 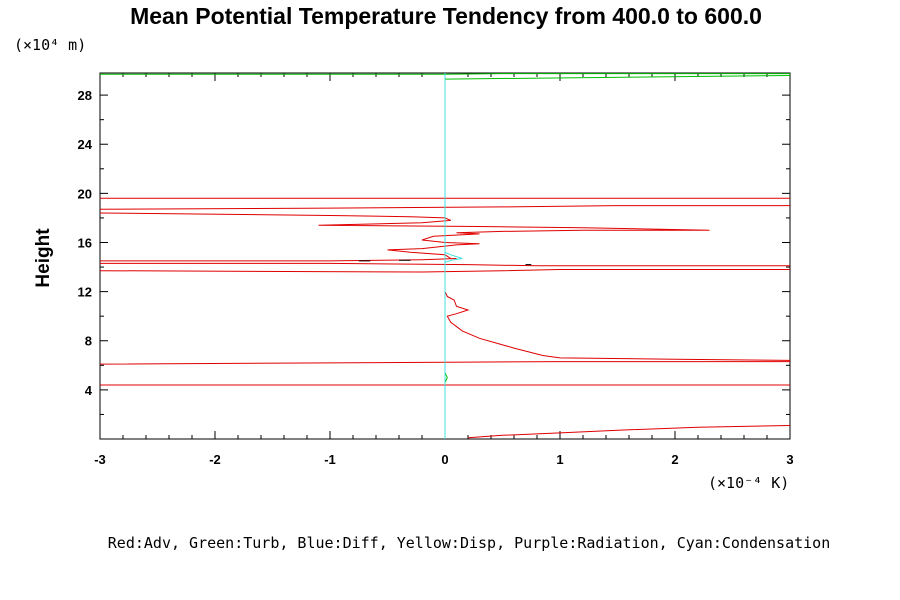 What do you see at coordinates (674, 459) in the screenshot?
I see `x-tick-label: 2` at bounding box center [674, 459].